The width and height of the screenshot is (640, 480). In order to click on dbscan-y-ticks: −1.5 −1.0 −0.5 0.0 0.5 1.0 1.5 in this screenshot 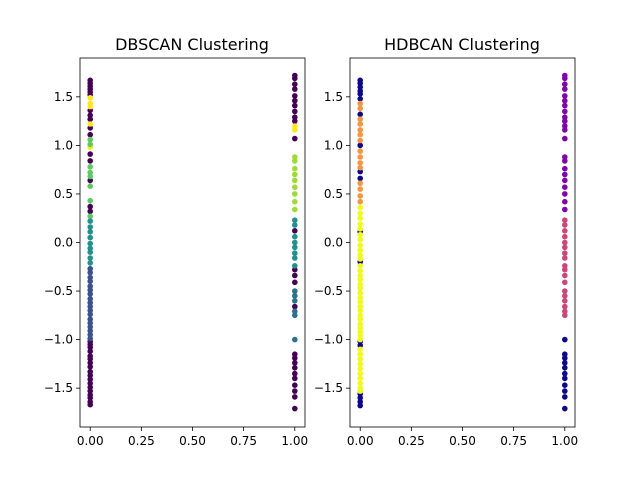, I will do `click(62, 242)`.